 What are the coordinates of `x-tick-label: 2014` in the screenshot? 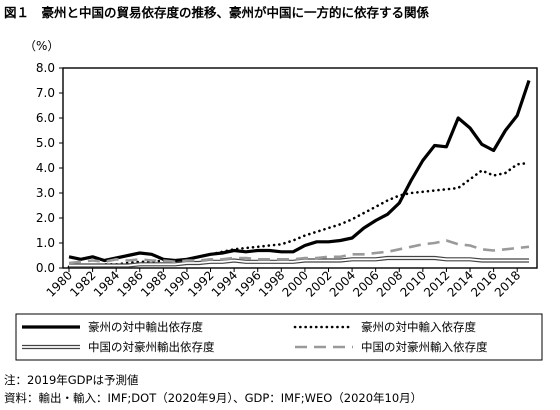 It's located at (460, 283).